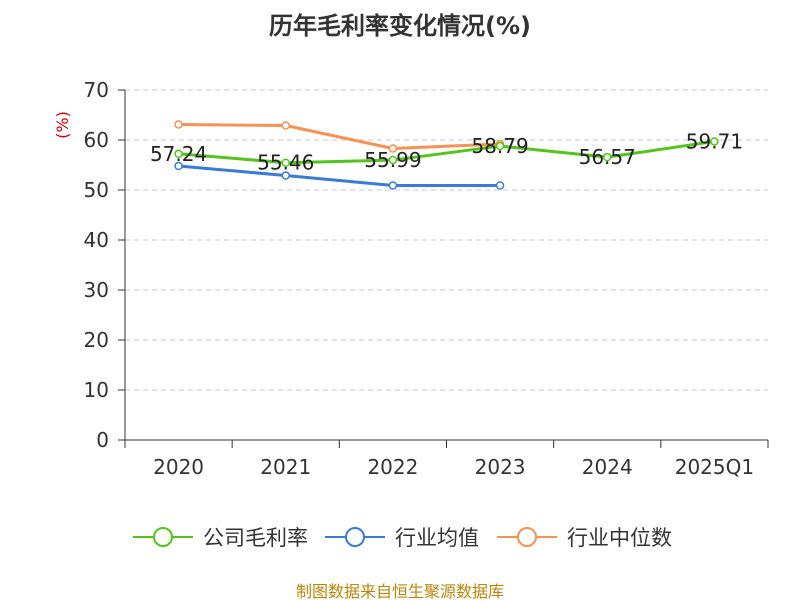  I want to click on y-tick-label: 60, so click(96, 140).